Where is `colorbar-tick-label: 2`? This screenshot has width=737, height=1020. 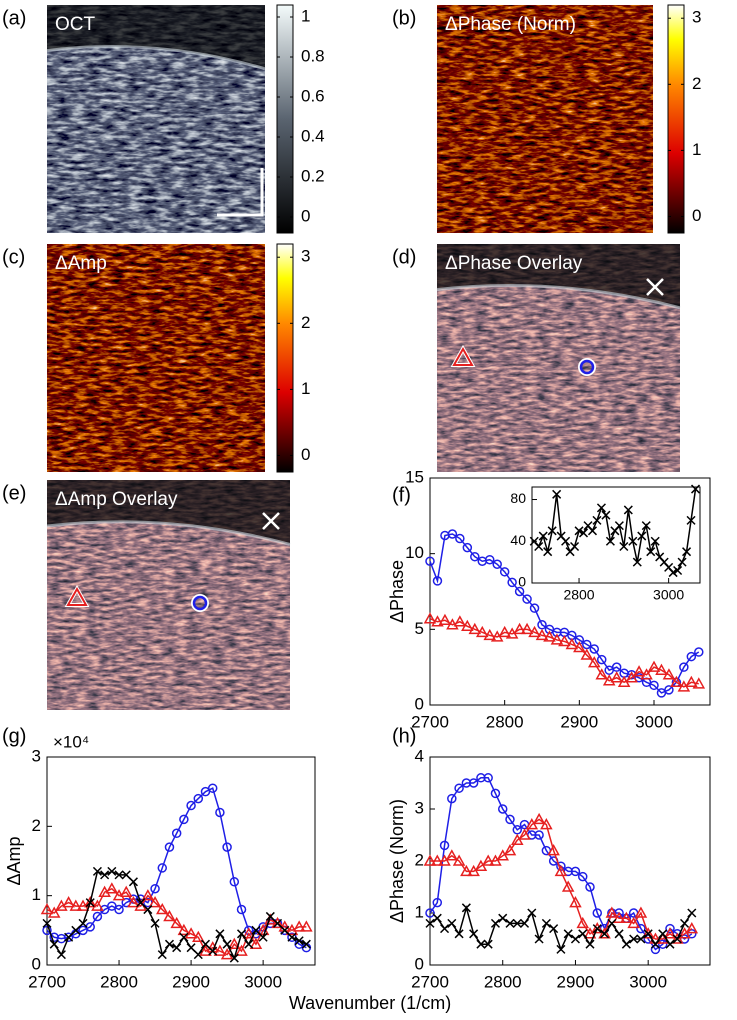
colorbar-tick-label: 2 is located at coordinates (305, 322).